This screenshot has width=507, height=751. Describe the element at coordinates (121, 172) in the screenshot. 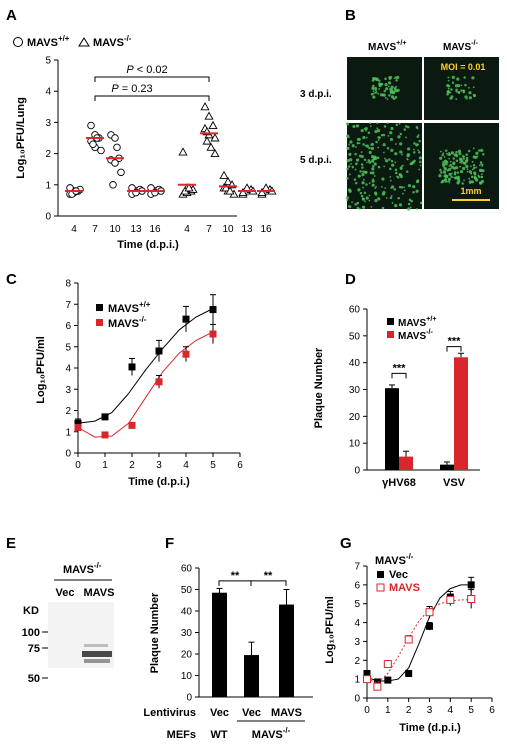

I see `a-point-wt` at that location.